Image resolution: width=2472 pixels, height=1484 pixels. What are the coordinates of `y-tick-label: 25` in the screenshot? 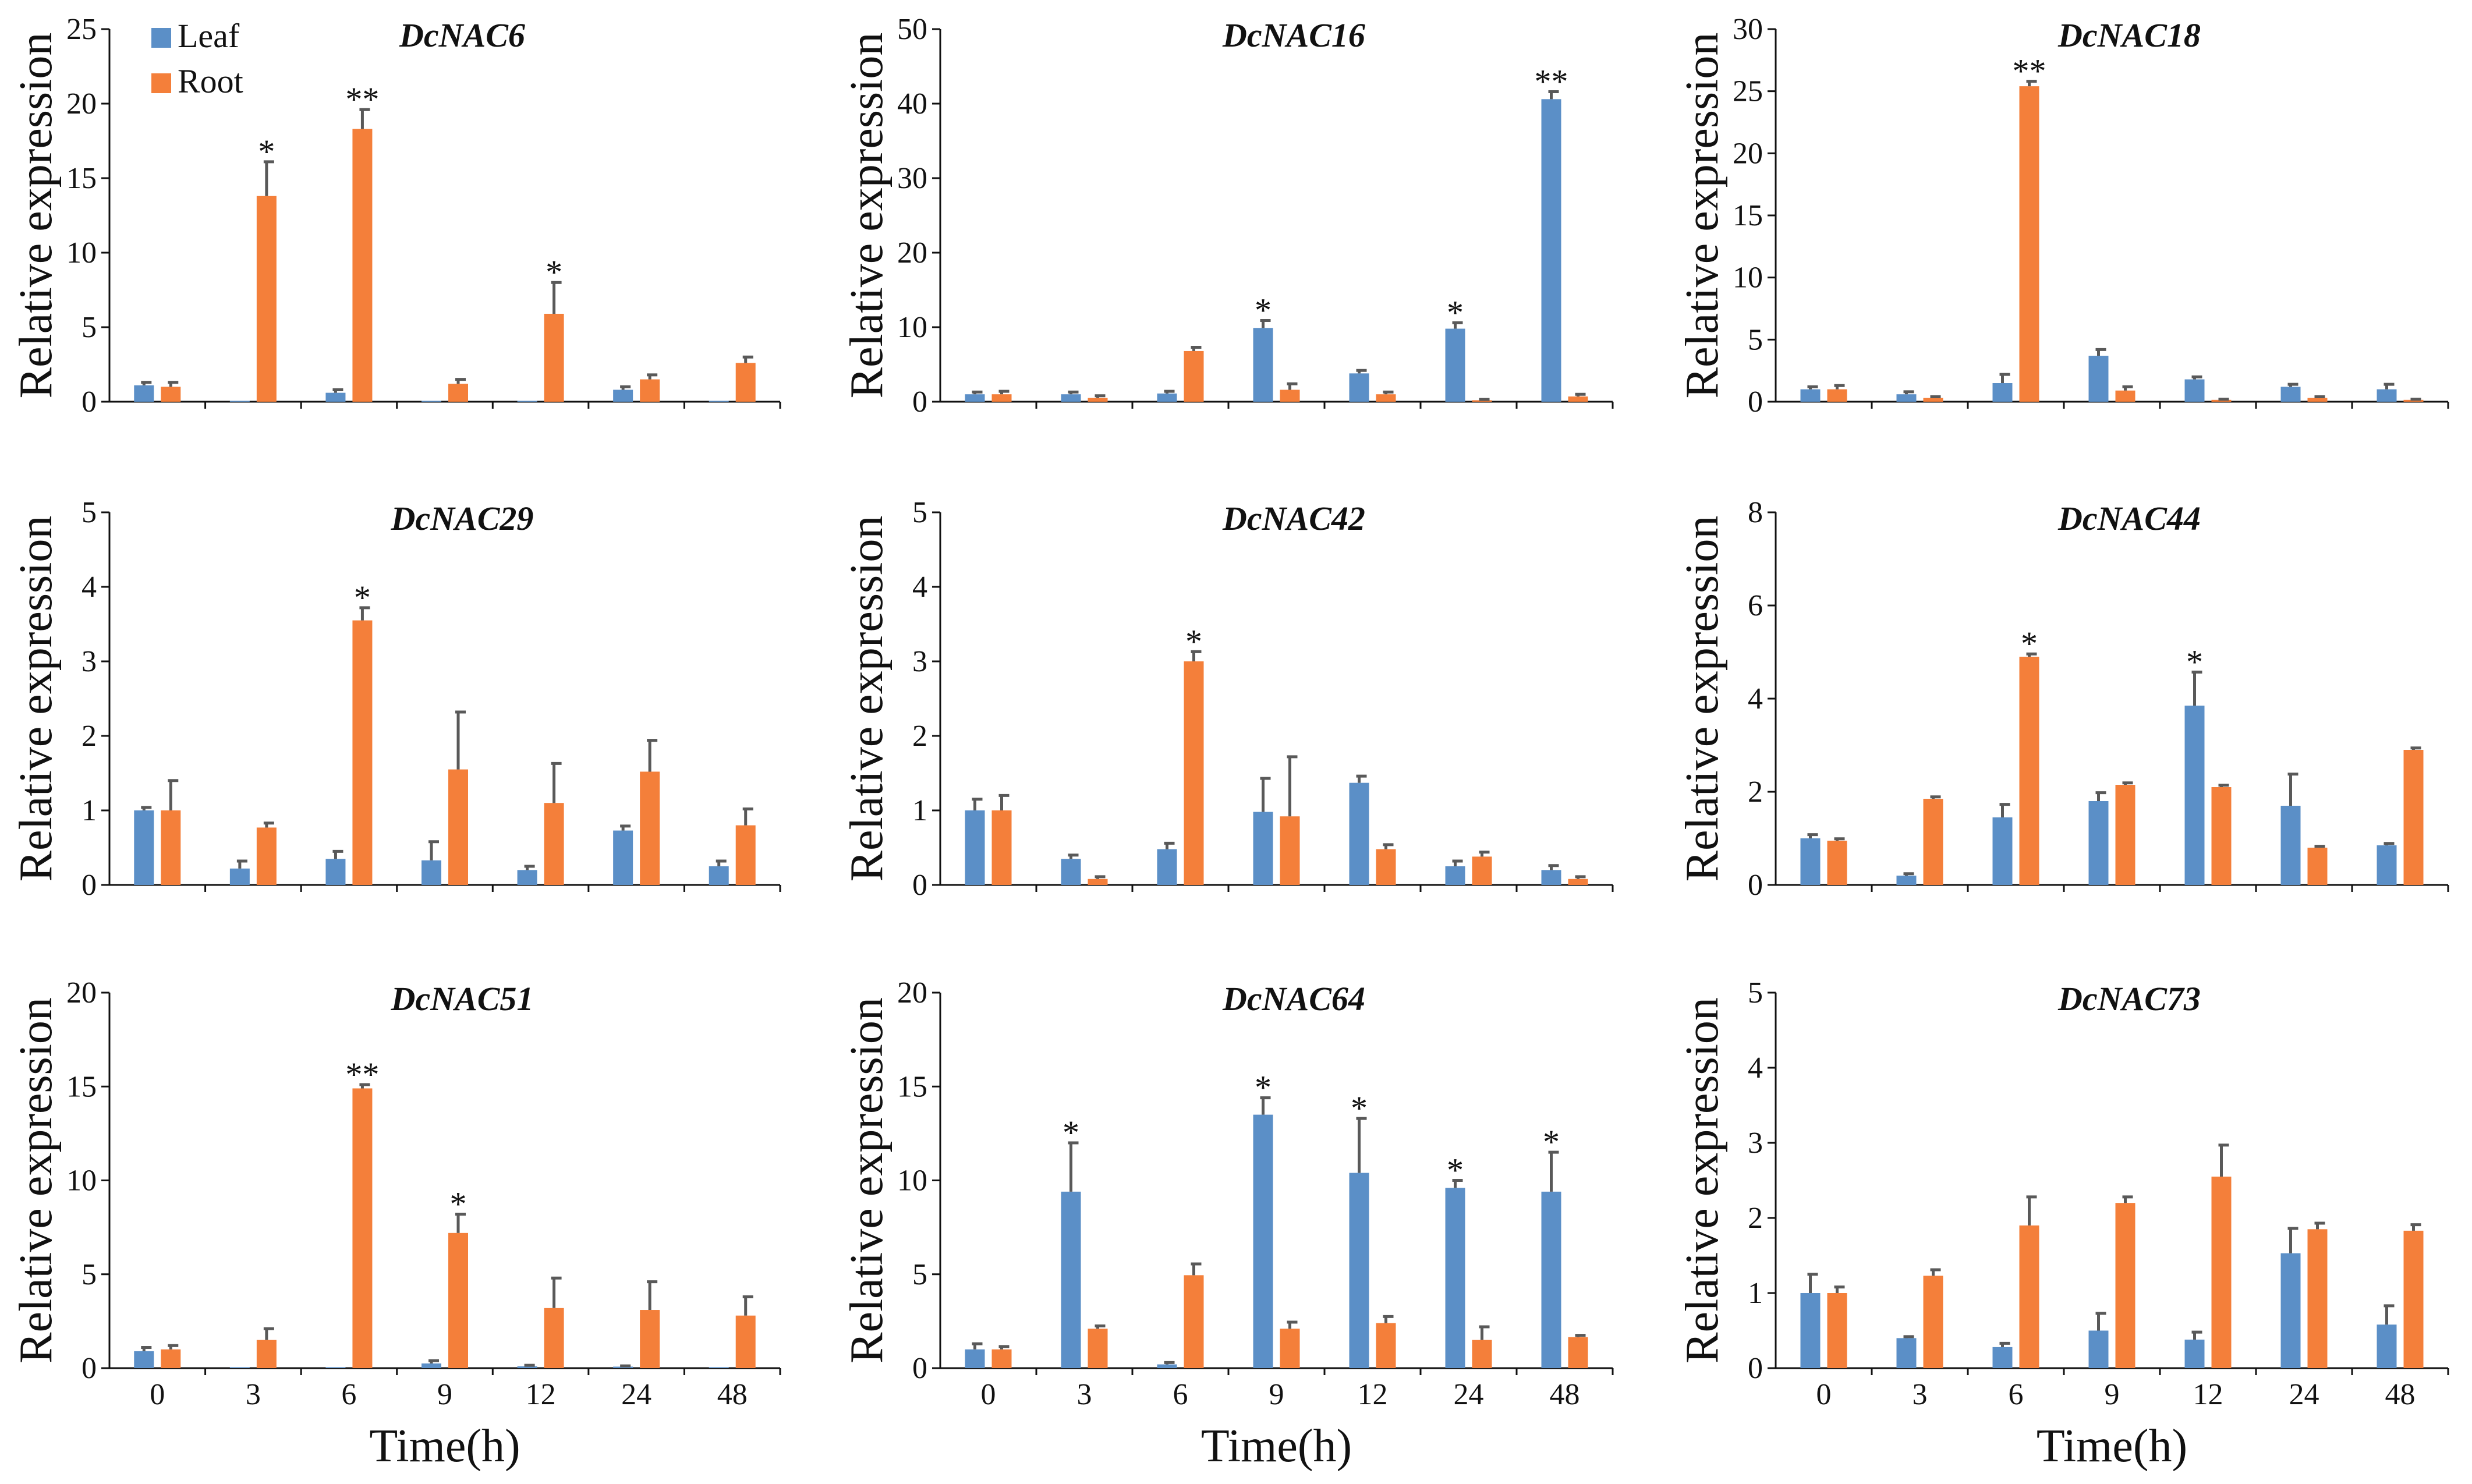 It's located at (81, 29).